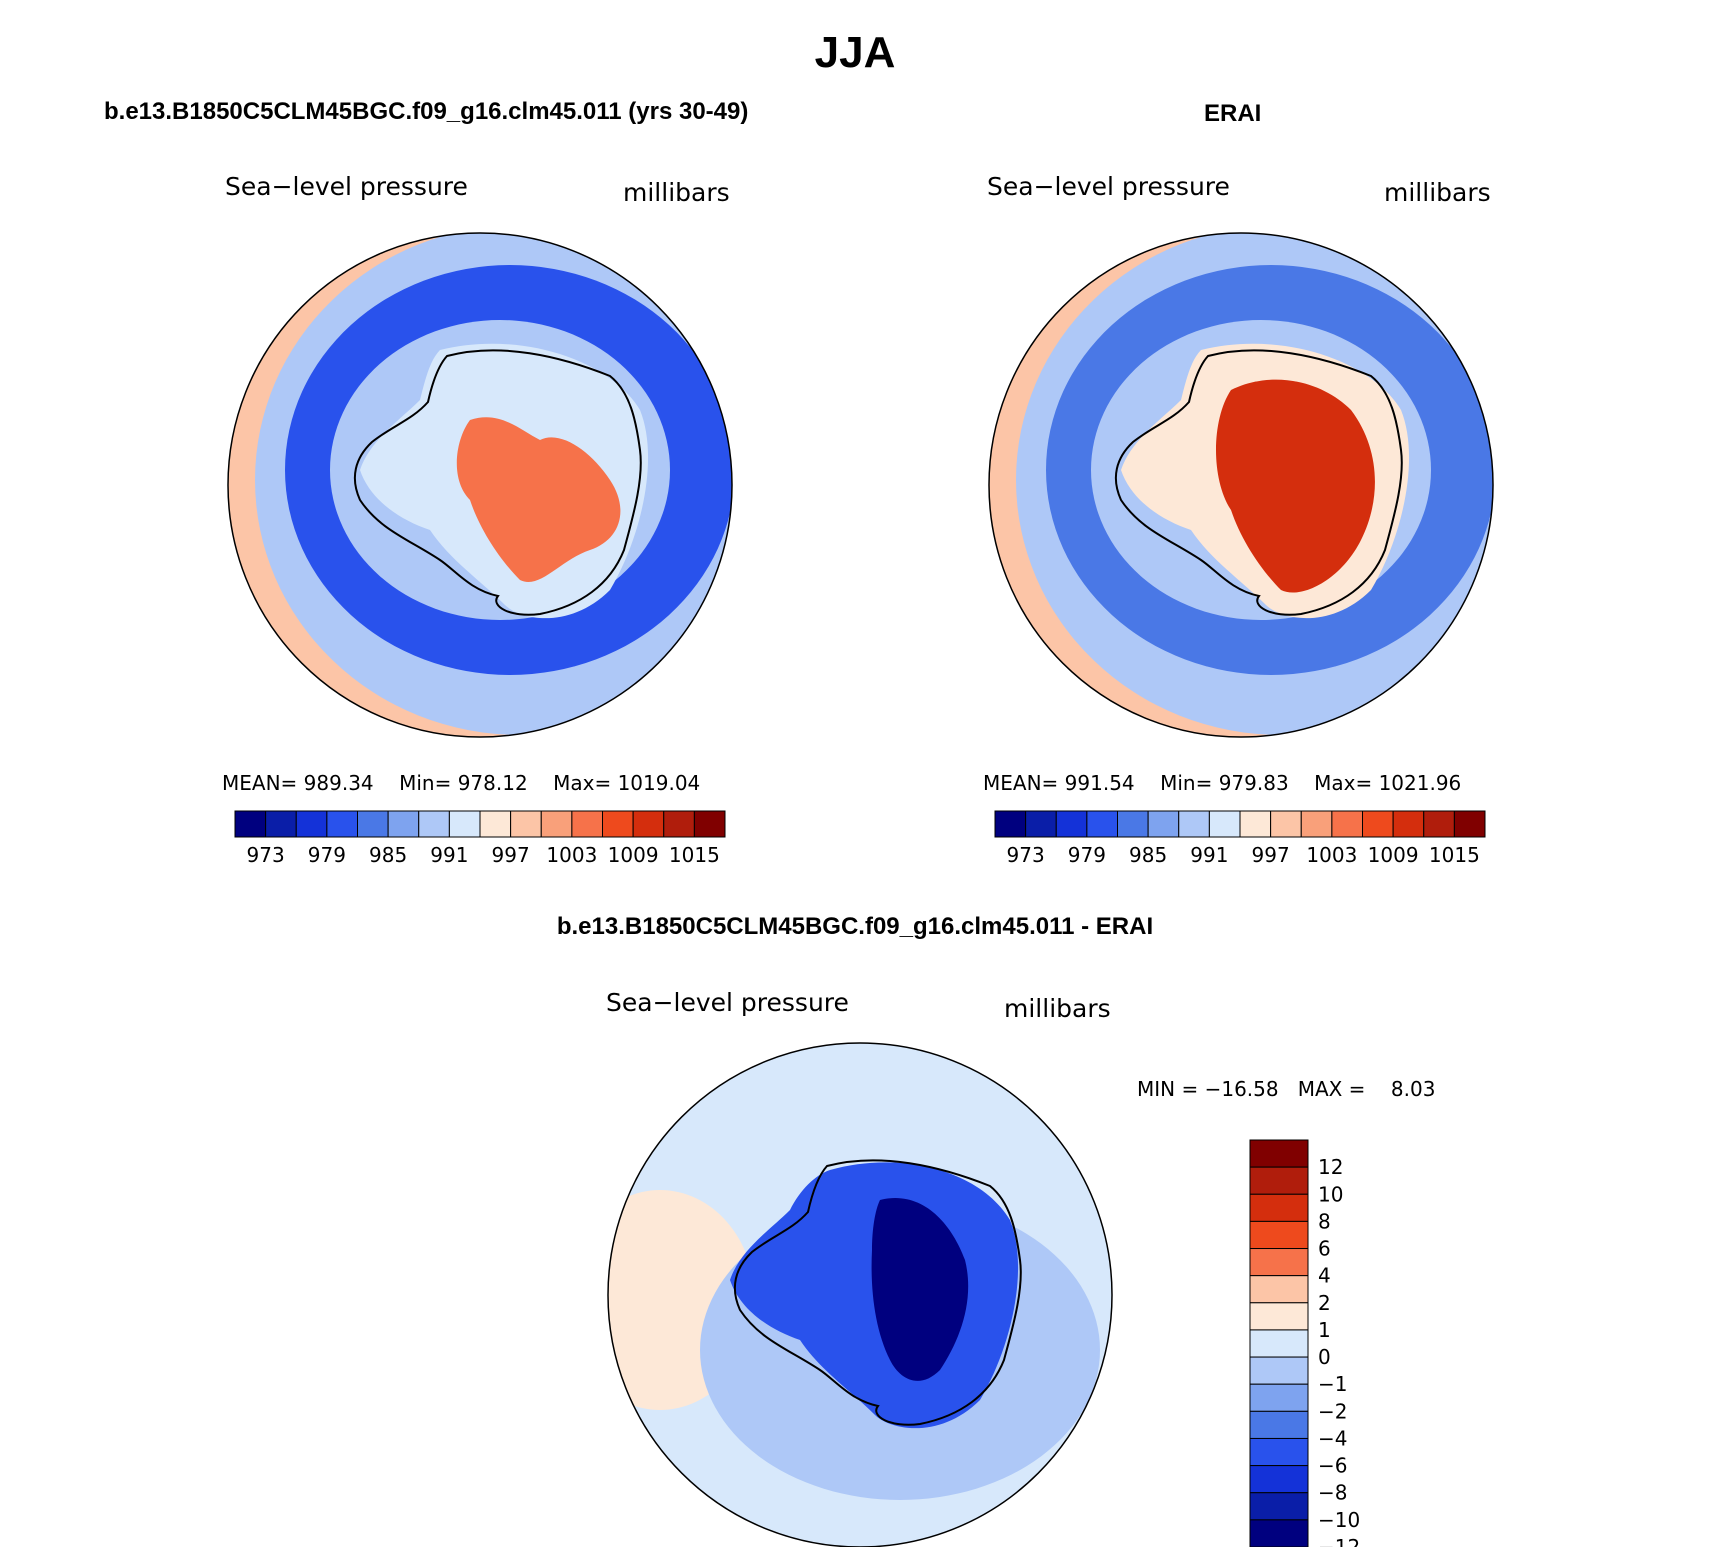  I want to click on diff-colorbar-tick-label: 2, so click(1324, 1303).